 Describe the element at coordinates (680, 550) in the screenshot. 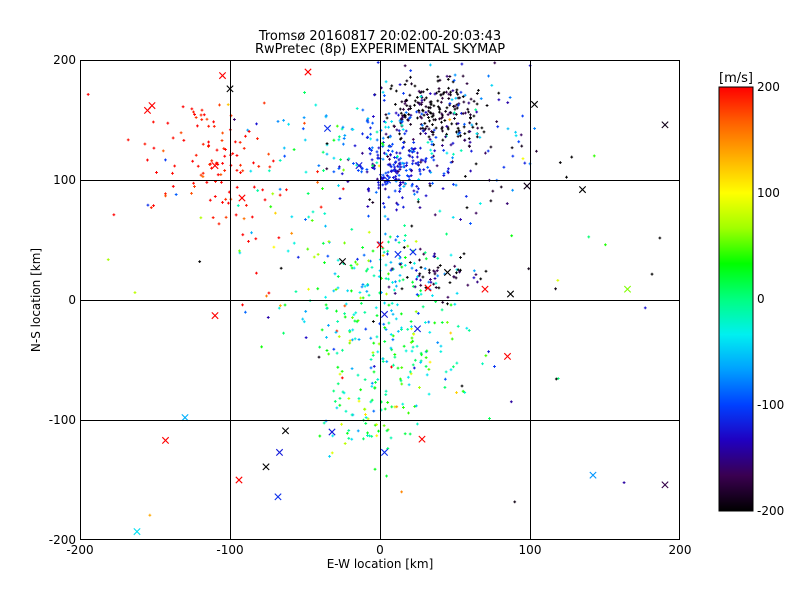

I see `x-tick-label: 200` at that location.